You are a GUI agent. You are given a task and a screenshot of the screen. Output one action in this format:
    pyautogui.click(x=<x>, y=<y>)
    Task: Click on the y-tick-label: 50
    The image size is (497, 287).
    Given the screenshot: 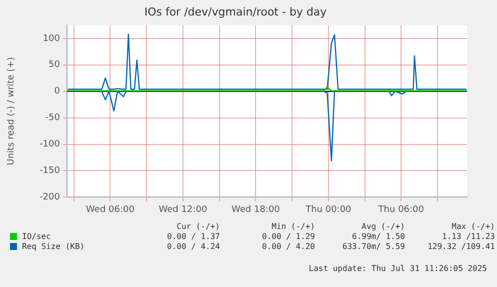 What is the action you would take?
    pyautogui.click(x=54, y=65)
    